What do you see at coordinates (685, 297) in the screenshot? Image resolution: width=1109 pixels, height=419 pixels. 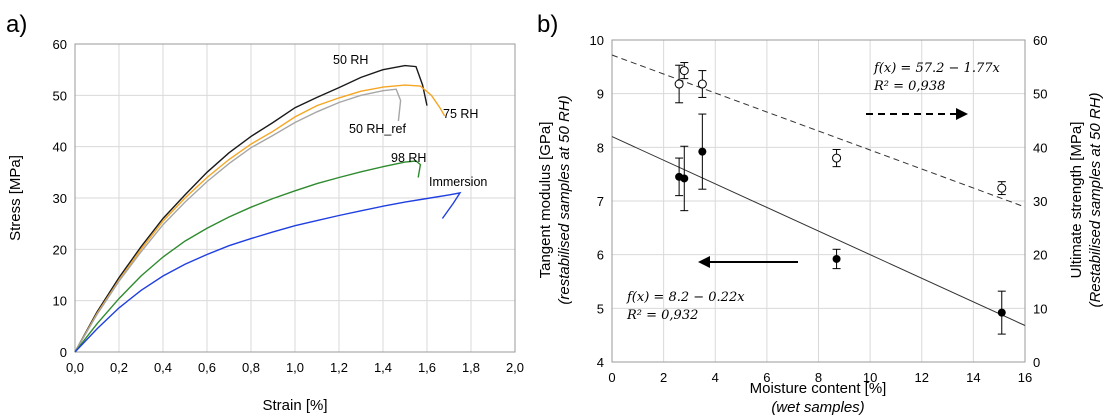 I see `solid-fit-equation: f(x) = 8.2 − 0.22x` at bounding box center [685, 297].